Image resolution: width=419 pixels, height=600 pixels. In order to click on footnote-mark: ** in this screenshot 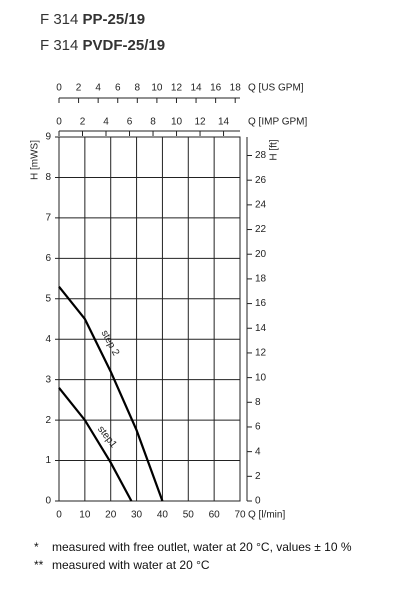, I will do `click(39, 565)`.